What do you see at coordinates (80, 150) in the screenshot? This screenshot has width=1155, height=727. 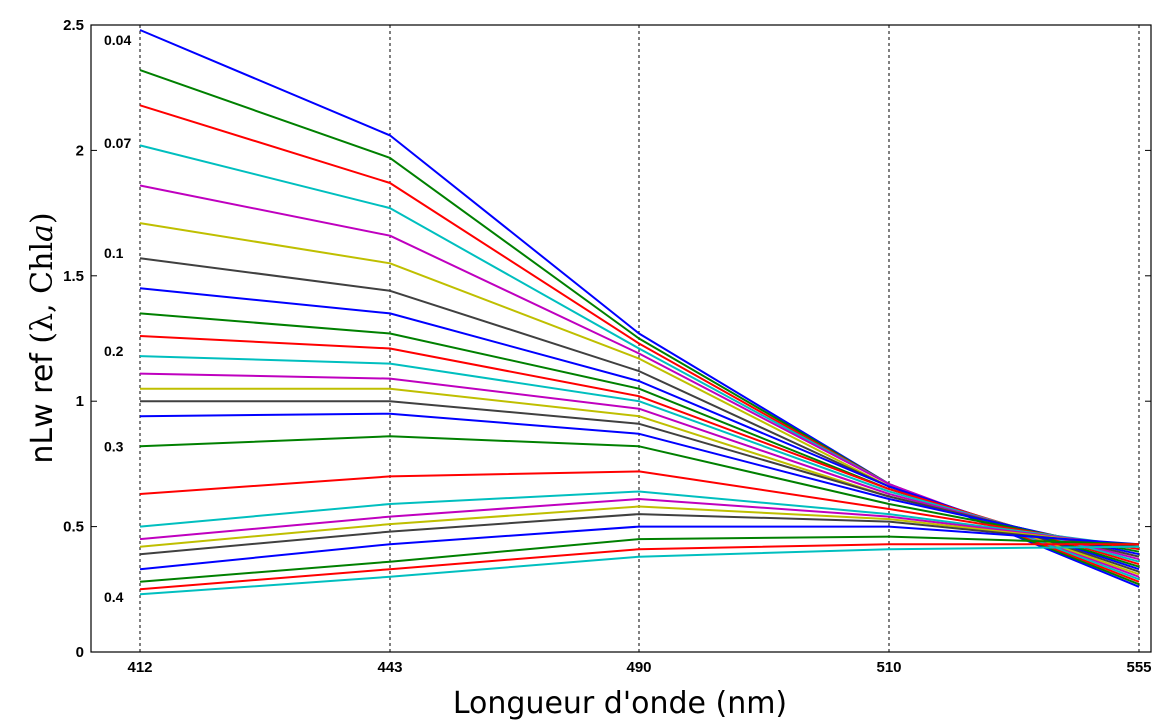 I see `y-tick-label: 2` at bounding box center [80, 150].